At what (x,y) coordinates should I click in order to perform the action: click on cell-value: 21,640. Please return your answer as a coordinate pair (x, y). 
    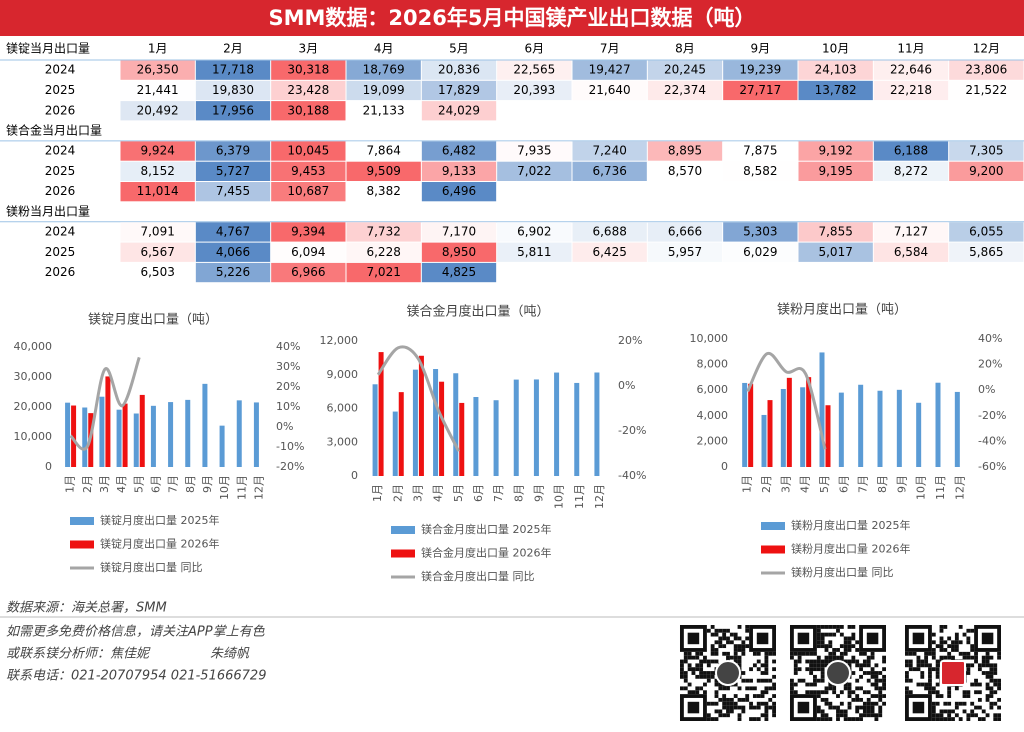
    Looking at the image, I should click on (610, 90).